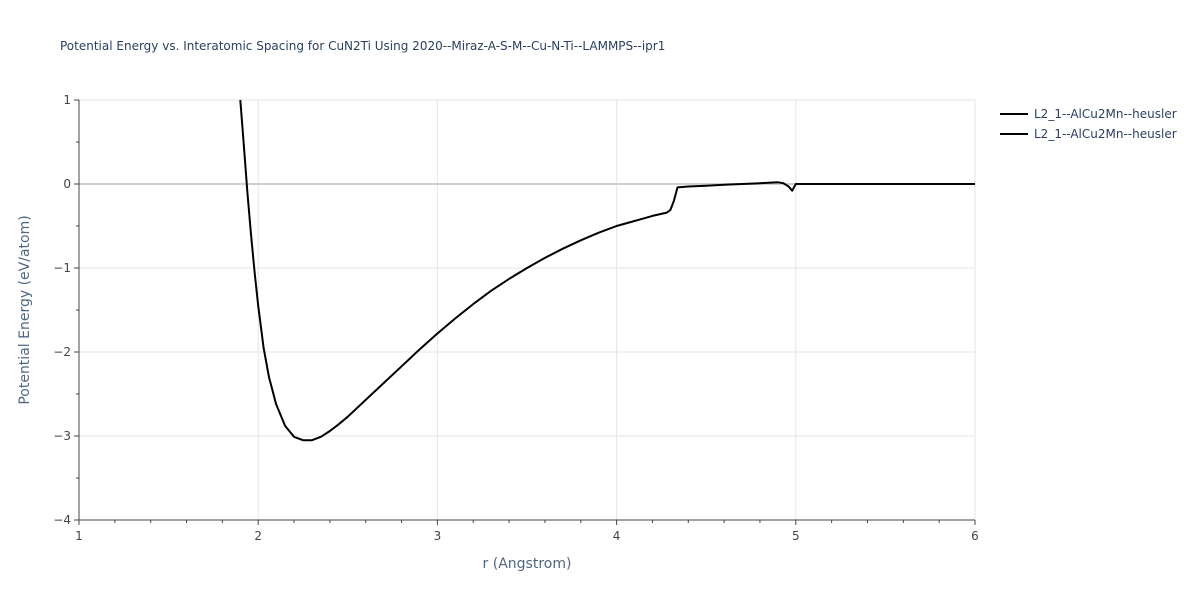 This screenshot has width=1200, height=600. I want to click on x-axis-label: r (Angstrom), so click(527, 564).